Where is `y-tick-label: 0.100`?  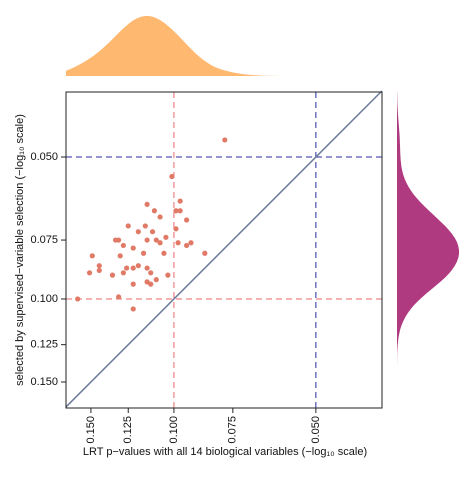 y-tick-label: 0.100 is located at coordinates (44, 299).